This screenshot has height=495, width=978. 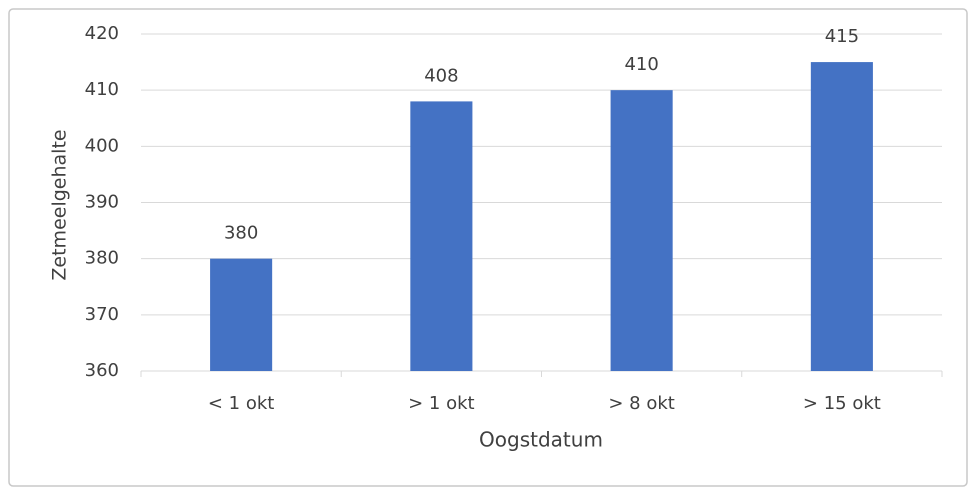 I want to click on y-tick-label: 380, so click(x=102, y=258).